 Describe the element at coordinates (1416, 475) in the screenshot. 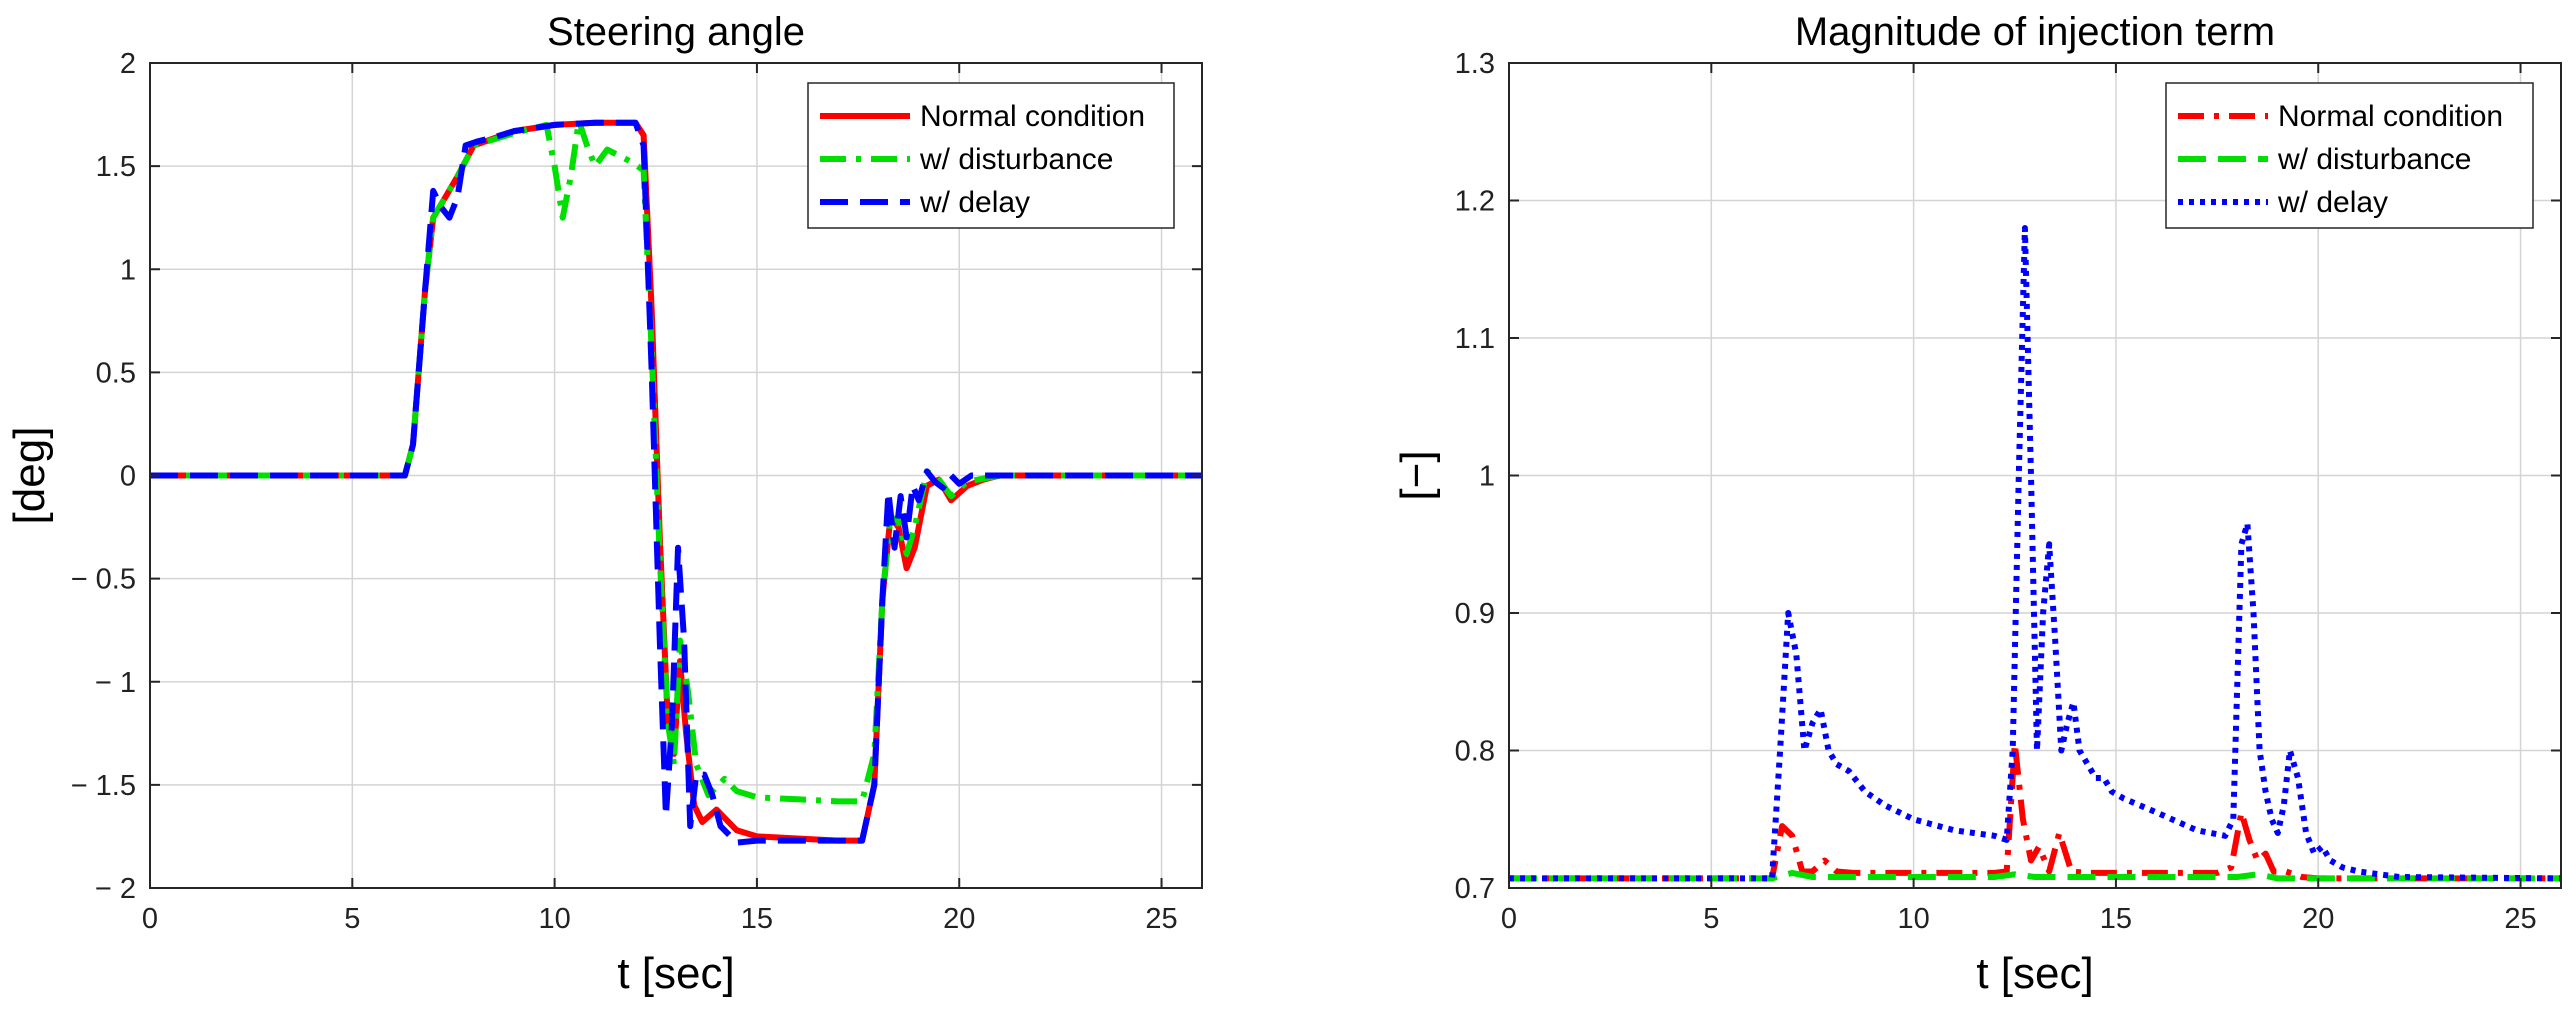

I see `y-axis-label: [−]` at that location.